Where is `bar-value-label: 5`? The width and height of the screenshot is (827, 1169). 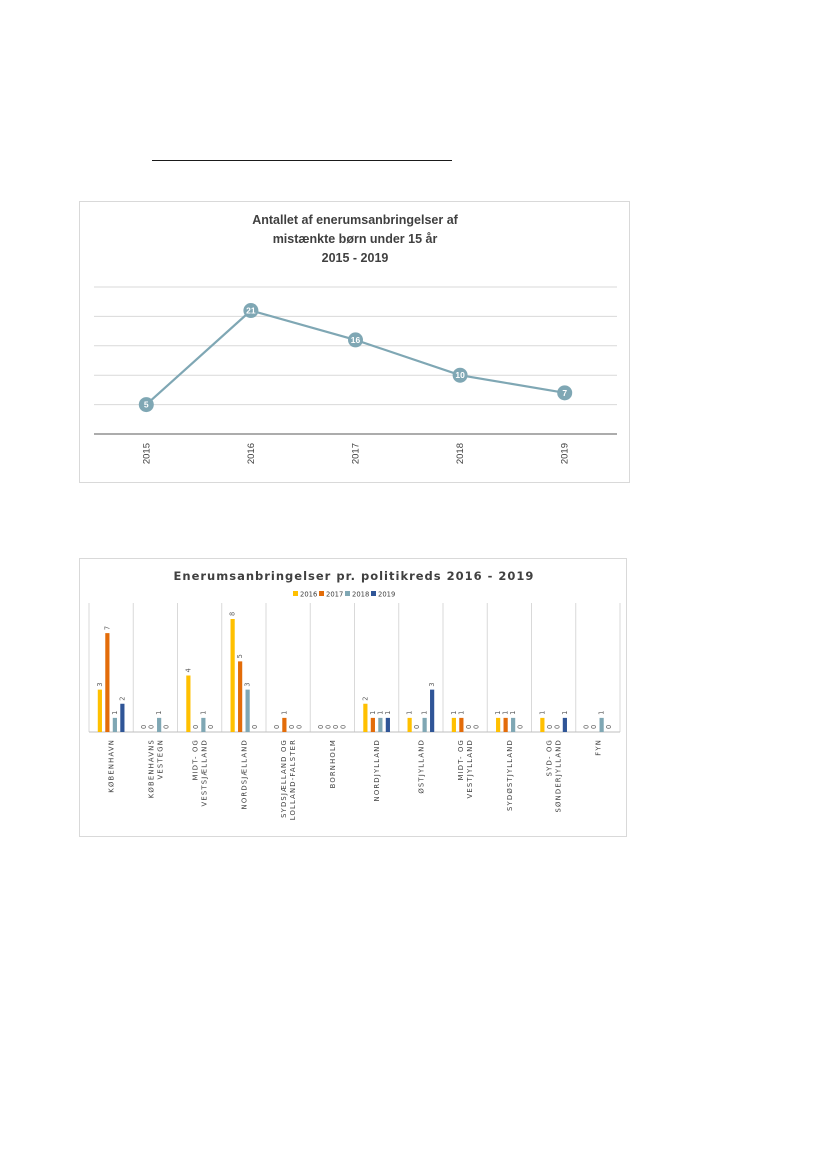 bar-value-label: 5 is located at coordinates (240, 656).